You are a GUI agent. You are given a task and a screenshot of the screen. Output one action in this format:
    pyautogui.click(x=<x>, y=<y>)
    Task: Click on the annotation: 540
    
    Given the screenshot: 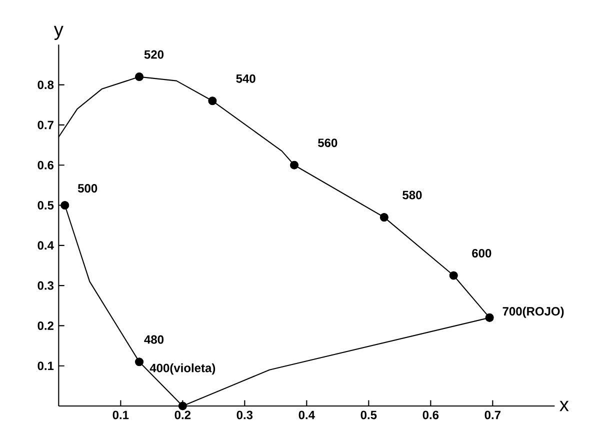 What is the action you would take?
    pyautogui.click(x=246, y=78)
    